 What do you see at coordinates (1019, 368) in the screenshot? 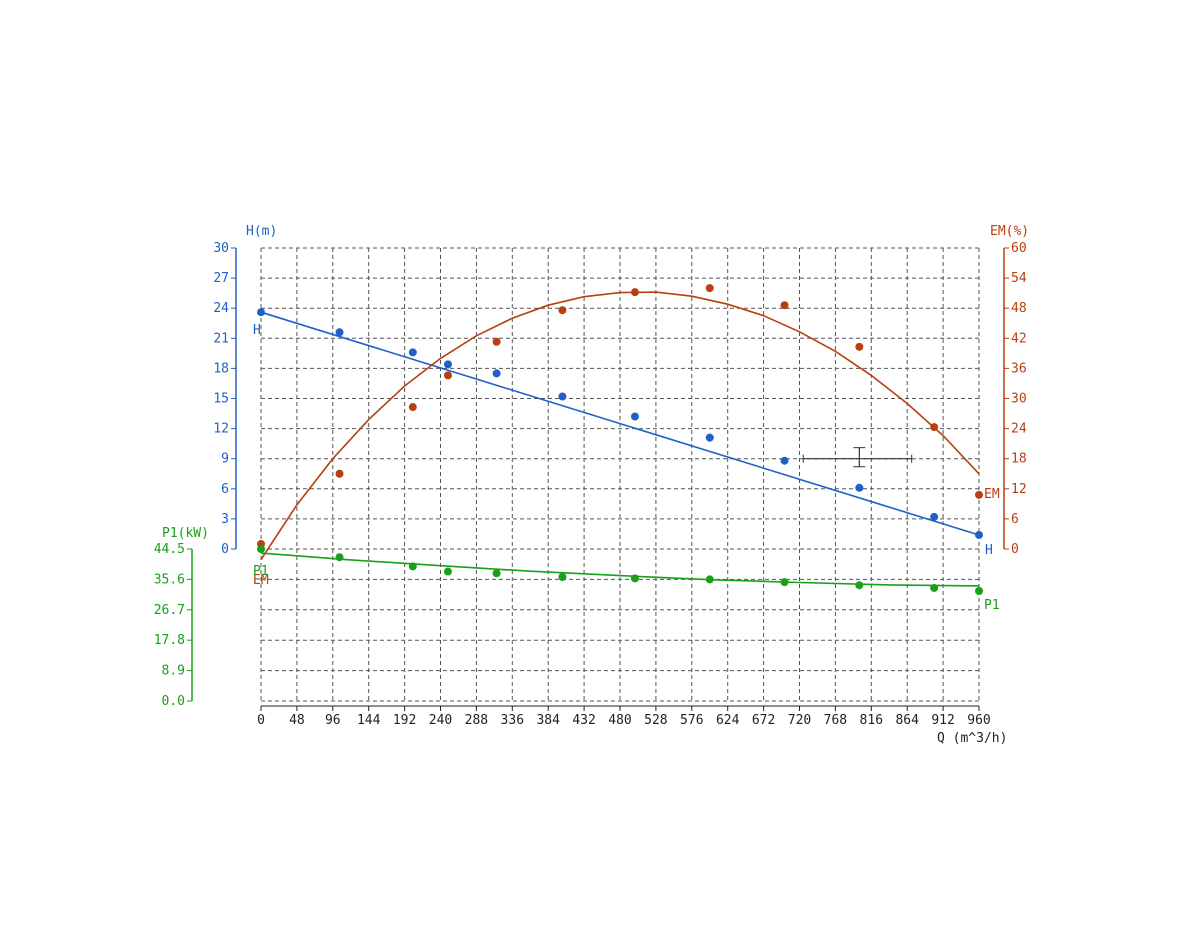
I see `em-tick-label: 36` at bounding box center [1019, 368].